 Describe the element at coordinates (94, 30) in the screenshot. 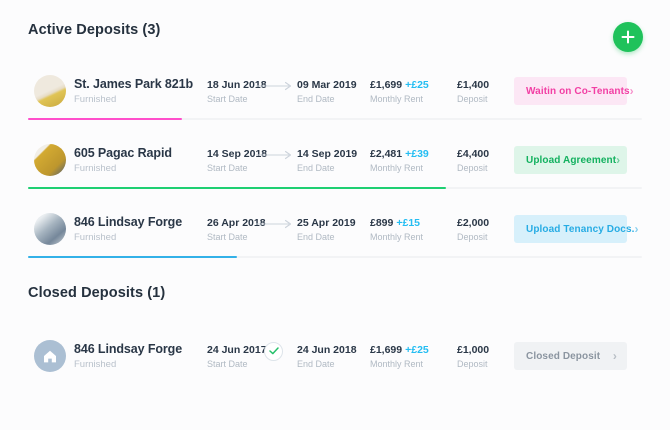

I see `active-deposits-title: Active Deposits (3)` at that location.